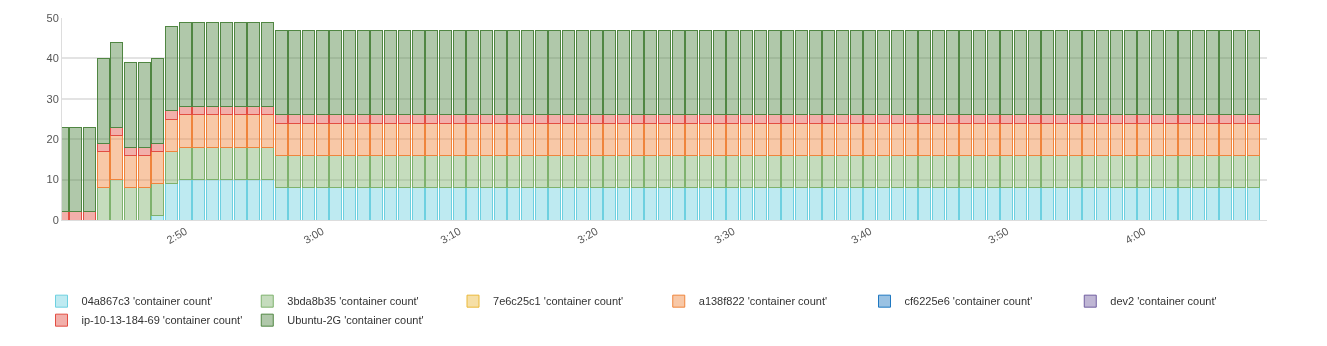 This screenshot has width=1327, height=346. What do you see at coordinates (55, 219) in the screenshot?
I see `y-tick-label: 0` at bounding box center [55, 219].